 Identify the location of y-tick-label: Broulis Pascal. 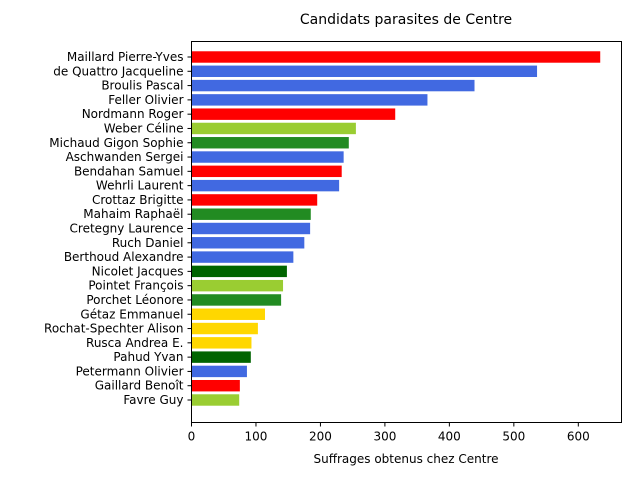
(142, 86).